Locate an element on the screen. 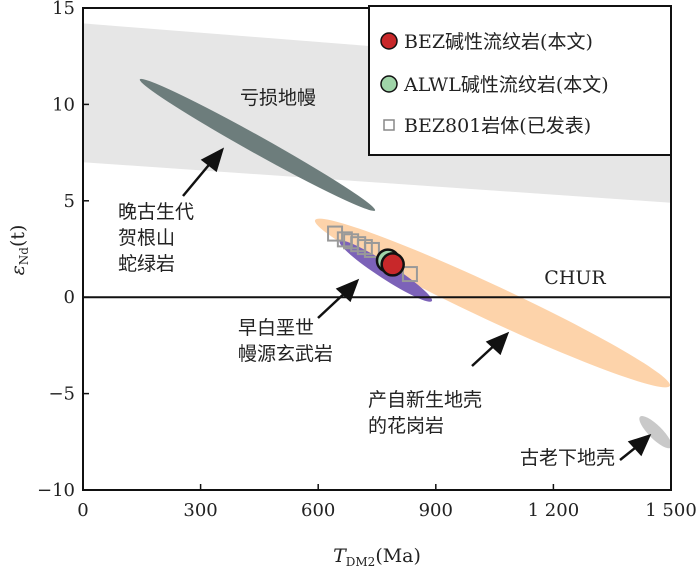 The width and height of the screenshot is (700, 574). x-axis-label: TDM2(Ma) is located at coordinates (377, 557).